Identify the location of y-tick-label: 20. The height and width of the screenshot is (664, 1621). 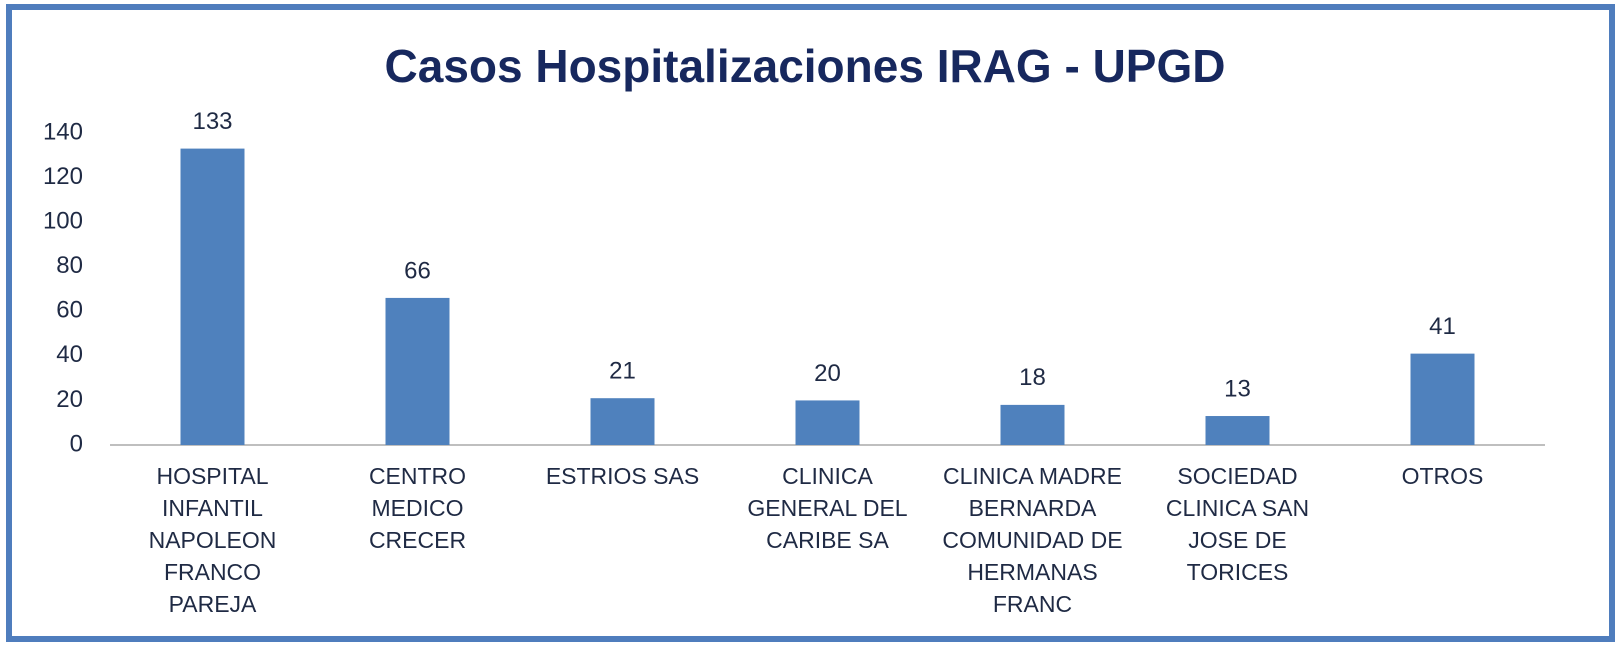
(69, 399).